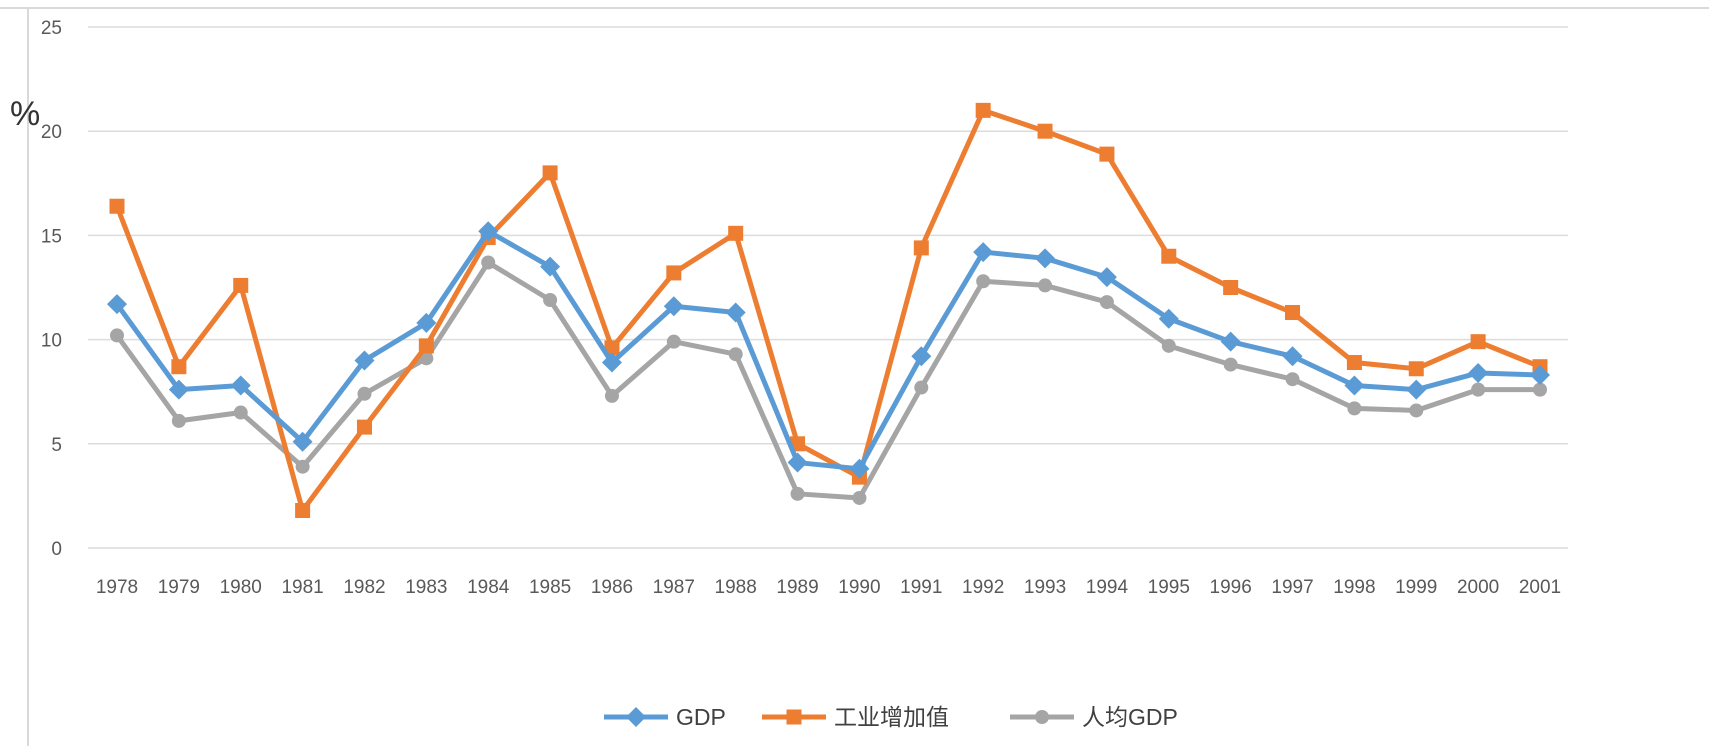 The width and height of the screenshot is (1709, 751). What do you see at coordinates (736, 587) in the screenshot?
I see `x-tick-label: 1988` at bounding box center [736, 587].